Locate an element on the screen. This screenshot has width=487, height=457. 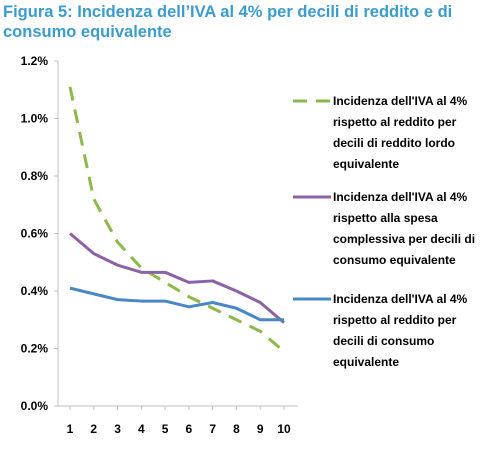
y-tick-label: 1.2% is located at coordinates (35, 61).